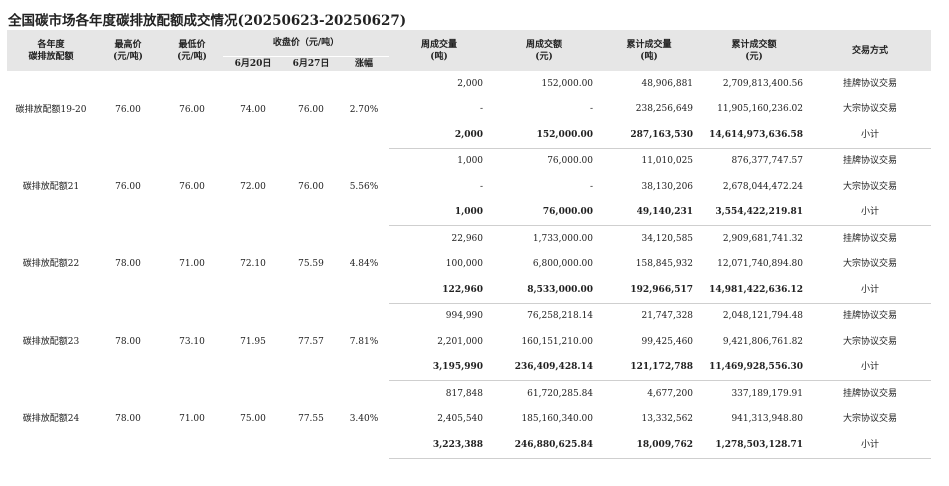 The image size is (949, 486). Describe the element at coordinates (754, 135) in the screenshot. I see `cumulative-amount: 14,614,973,636.58` at that location.